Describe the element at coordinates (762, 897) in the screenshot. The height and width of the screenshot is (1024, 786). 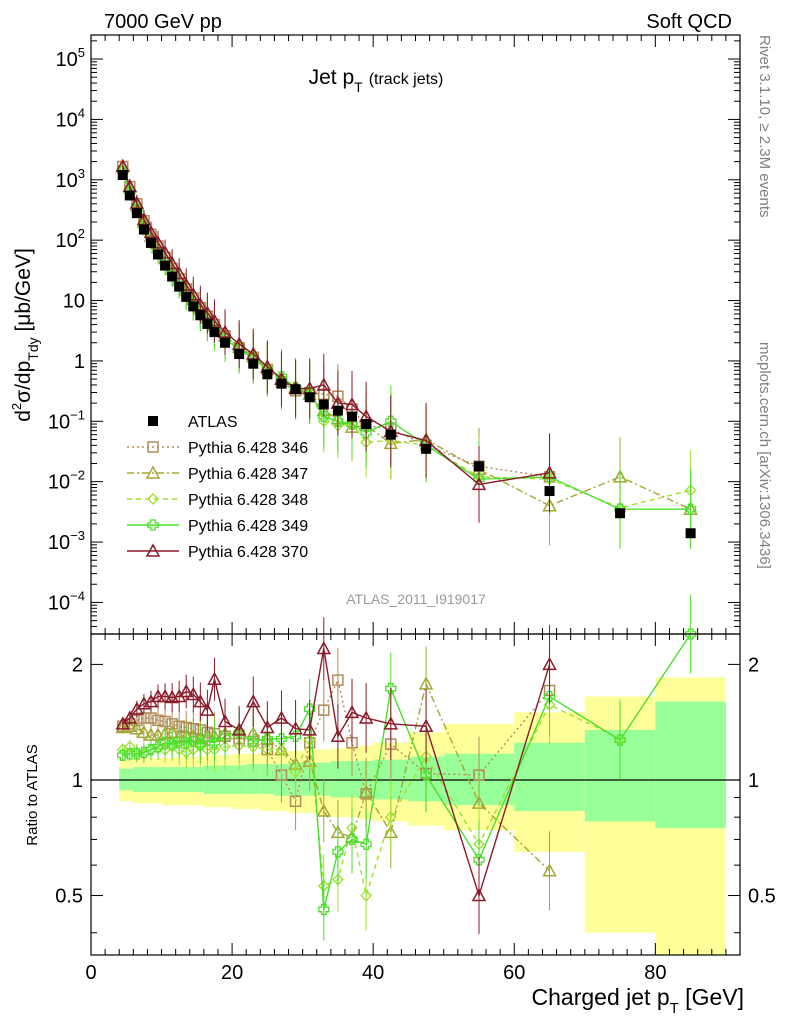
I see `ratio-y-tick-label-right: 0.5` at that location.